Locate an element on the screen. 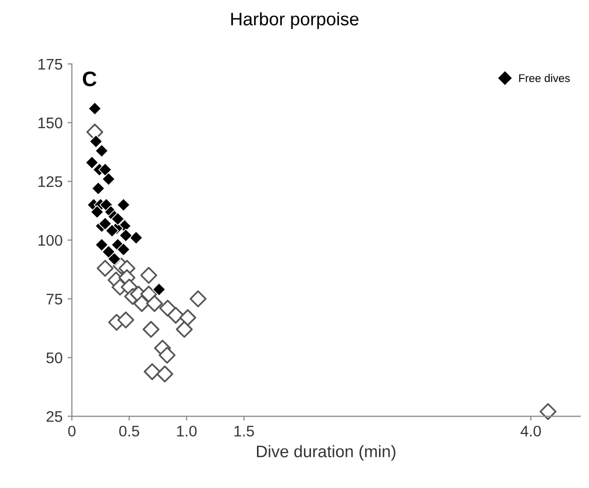  x-axis-title: Dive duration (min) is located at coordinates (326, 453).